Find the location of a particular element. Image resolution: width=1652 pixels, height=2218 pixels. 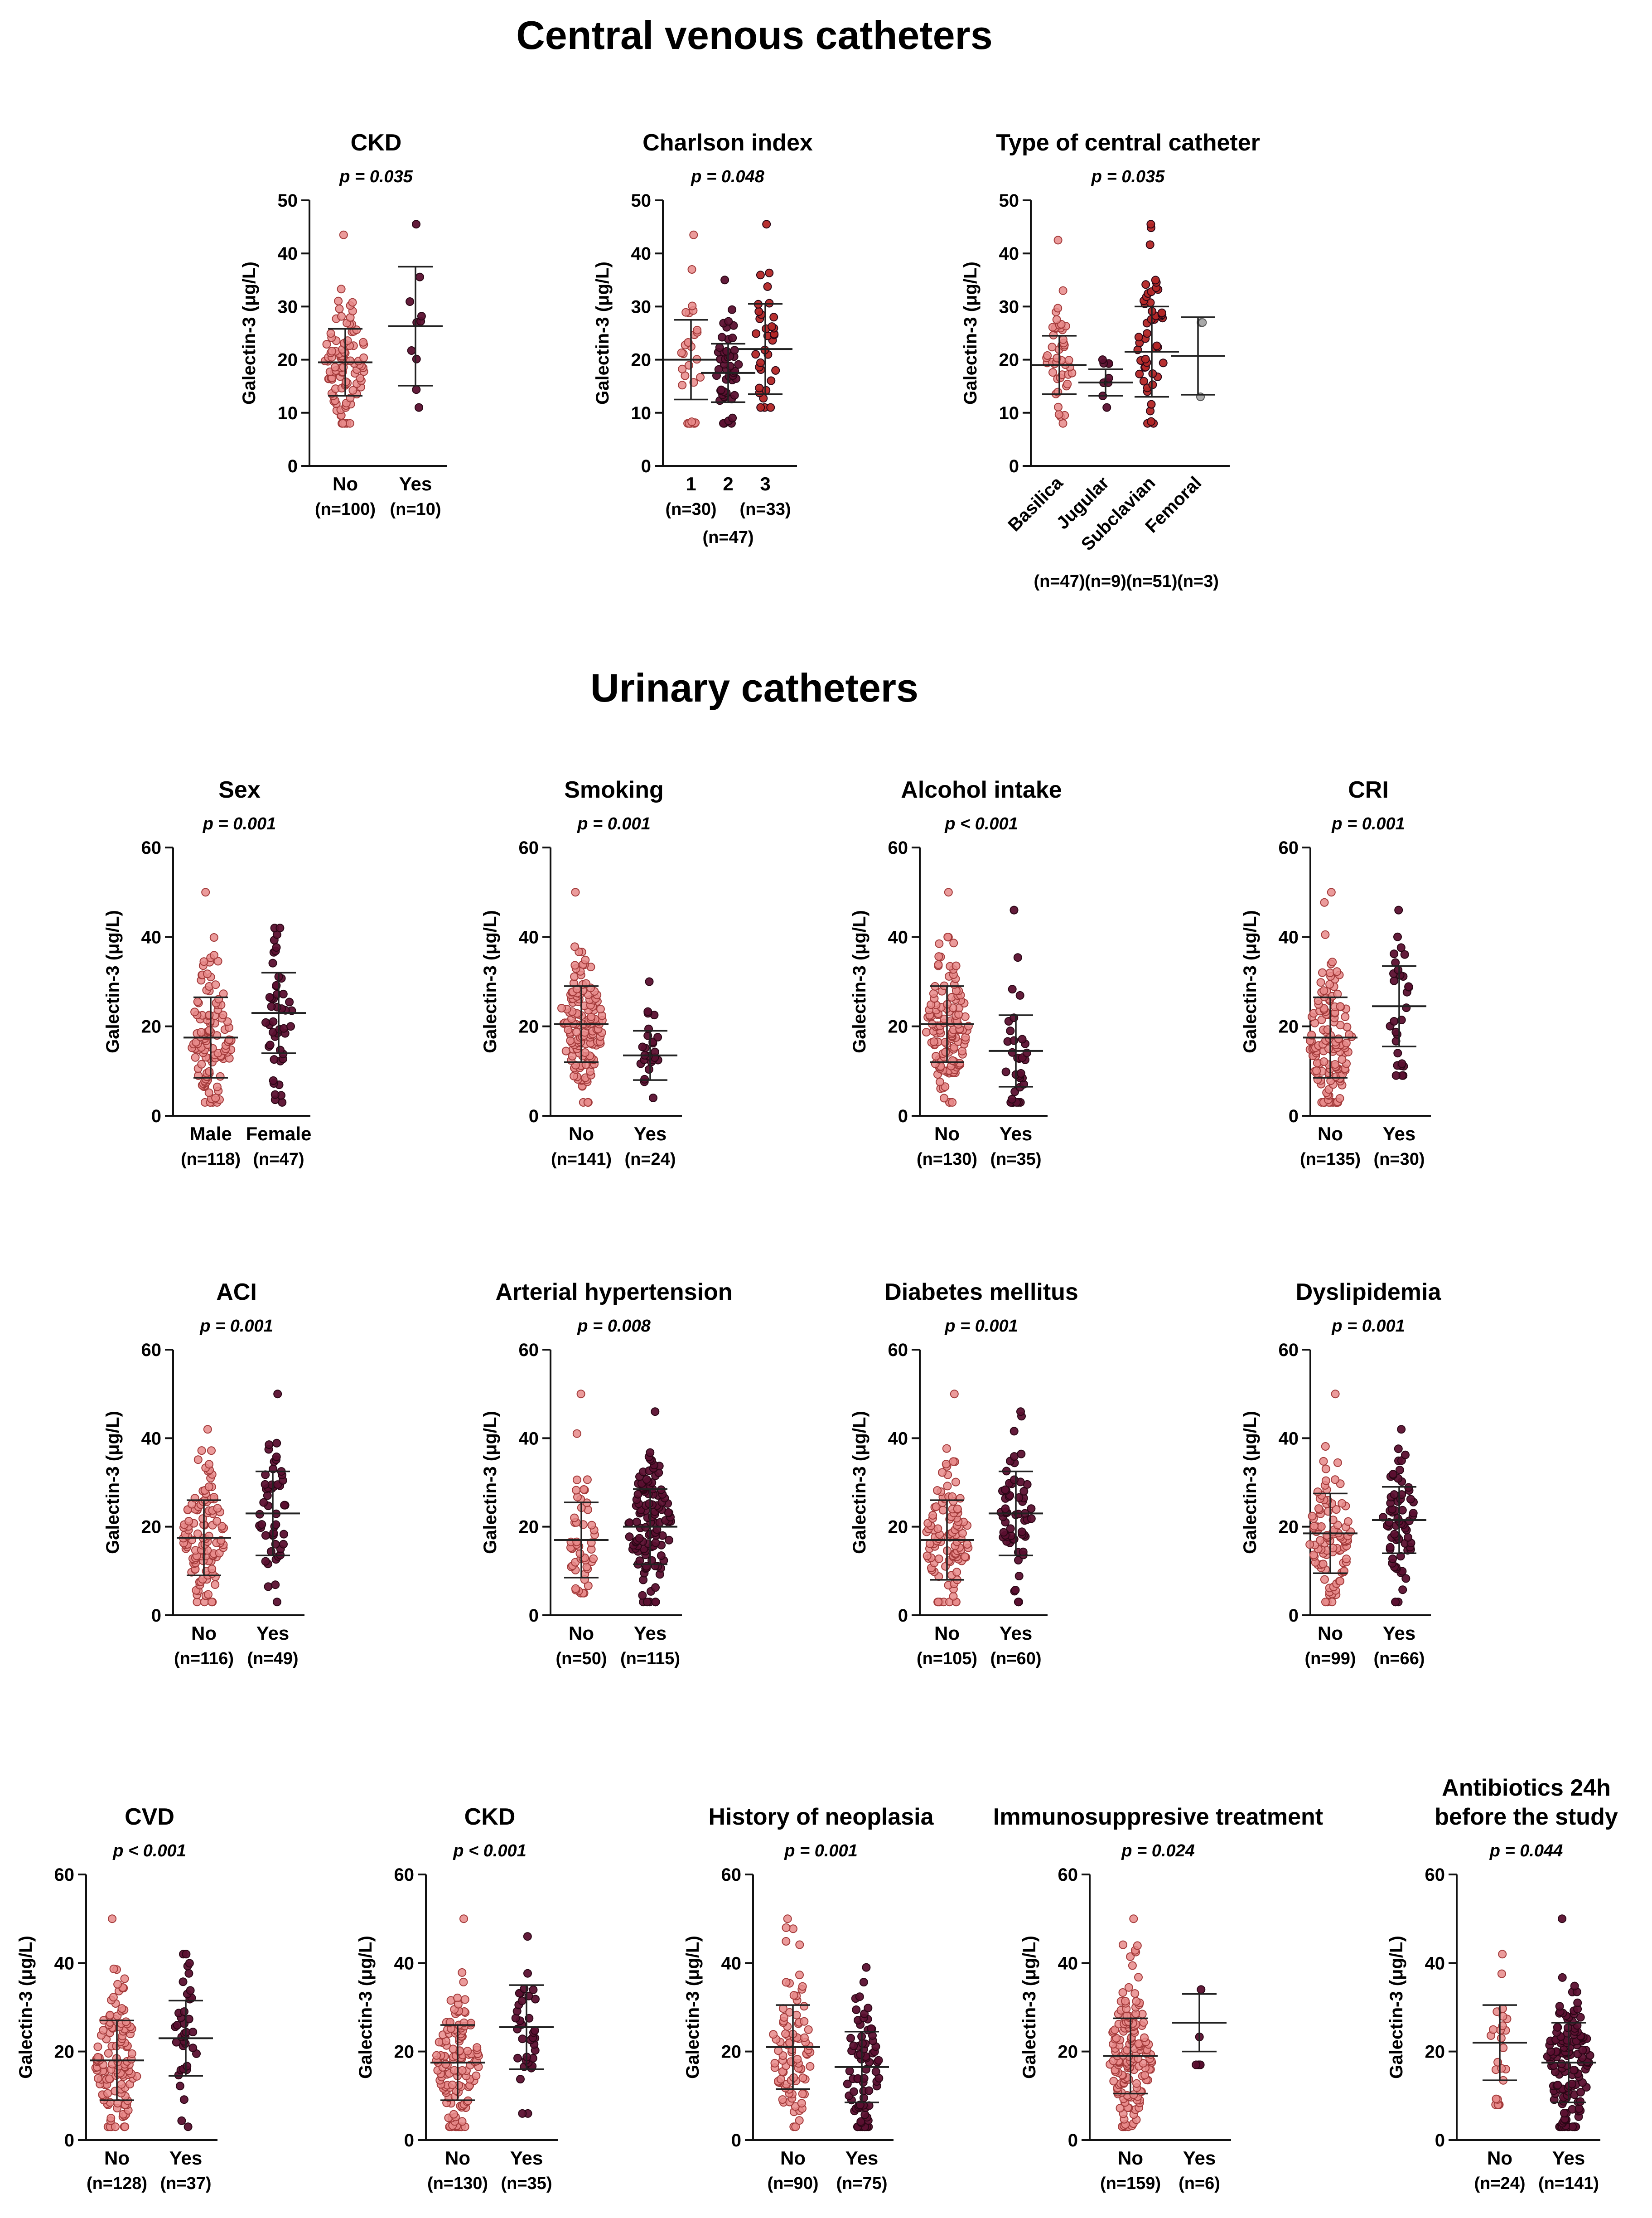

y-axis-label: Galectin-3 (μg/L) is located at coordinates (859, 982).